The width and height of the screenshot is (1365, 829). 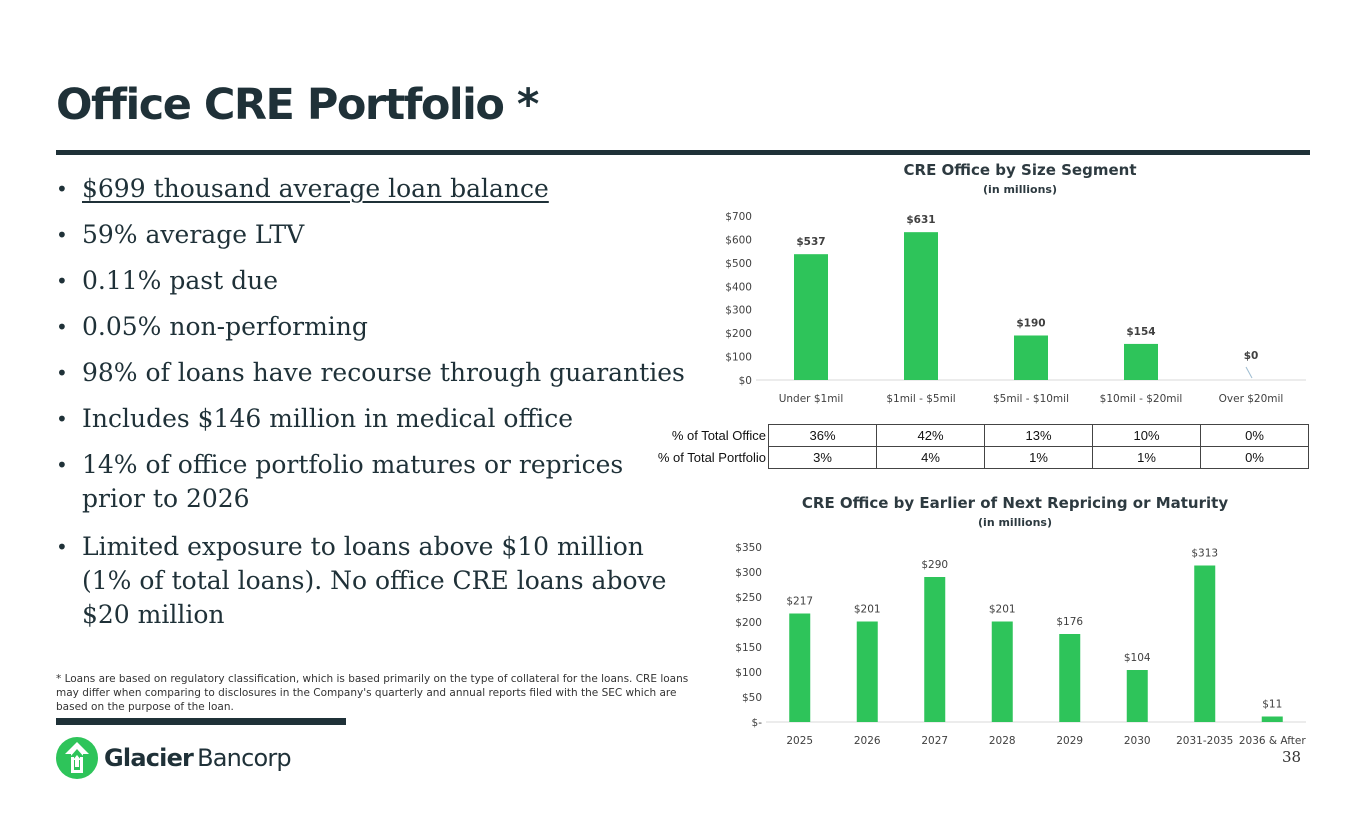 I want to click on x-tick-label: 2029, so click(x=1069, y=741).